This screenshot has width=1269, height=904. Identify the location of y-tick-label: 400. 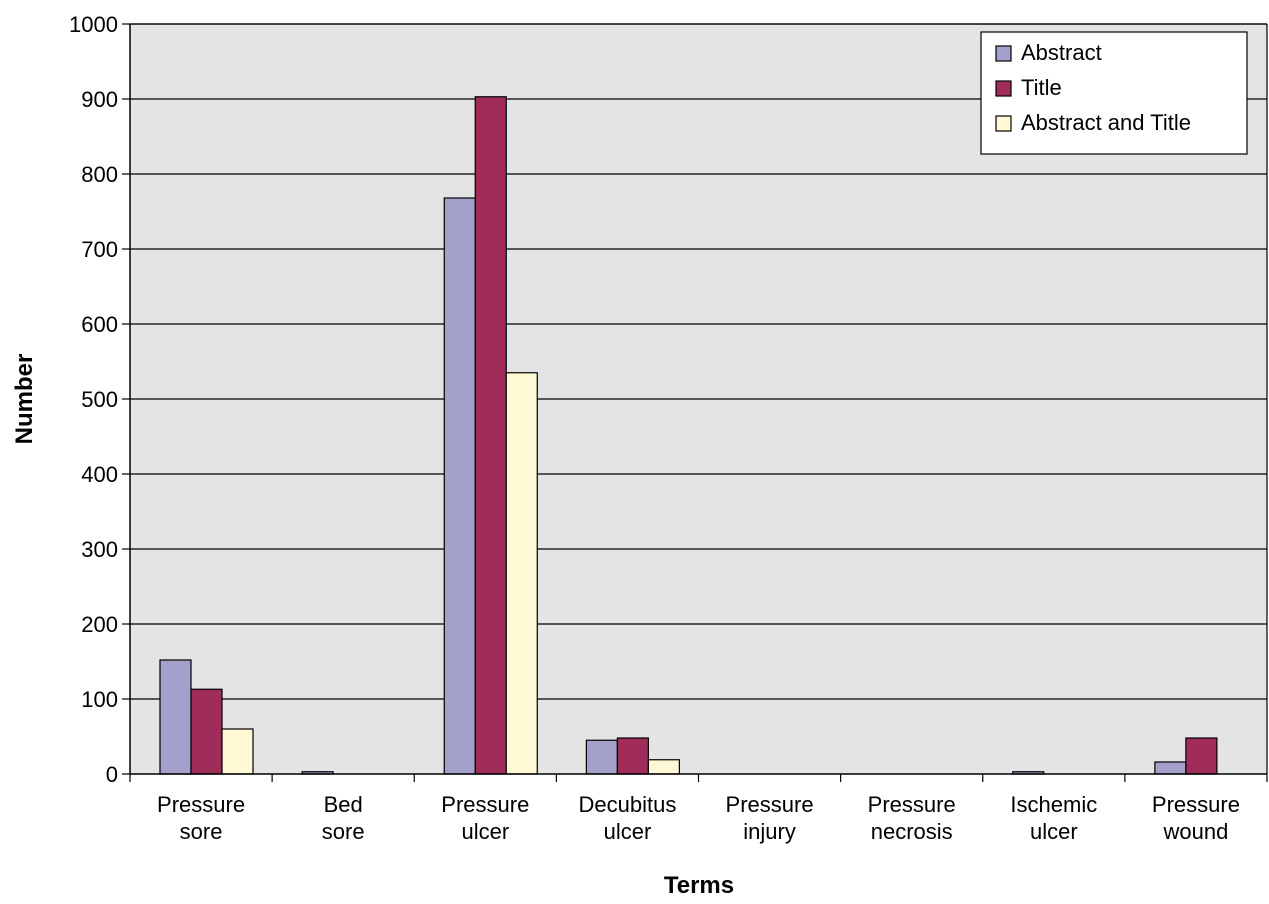
(99, 474).